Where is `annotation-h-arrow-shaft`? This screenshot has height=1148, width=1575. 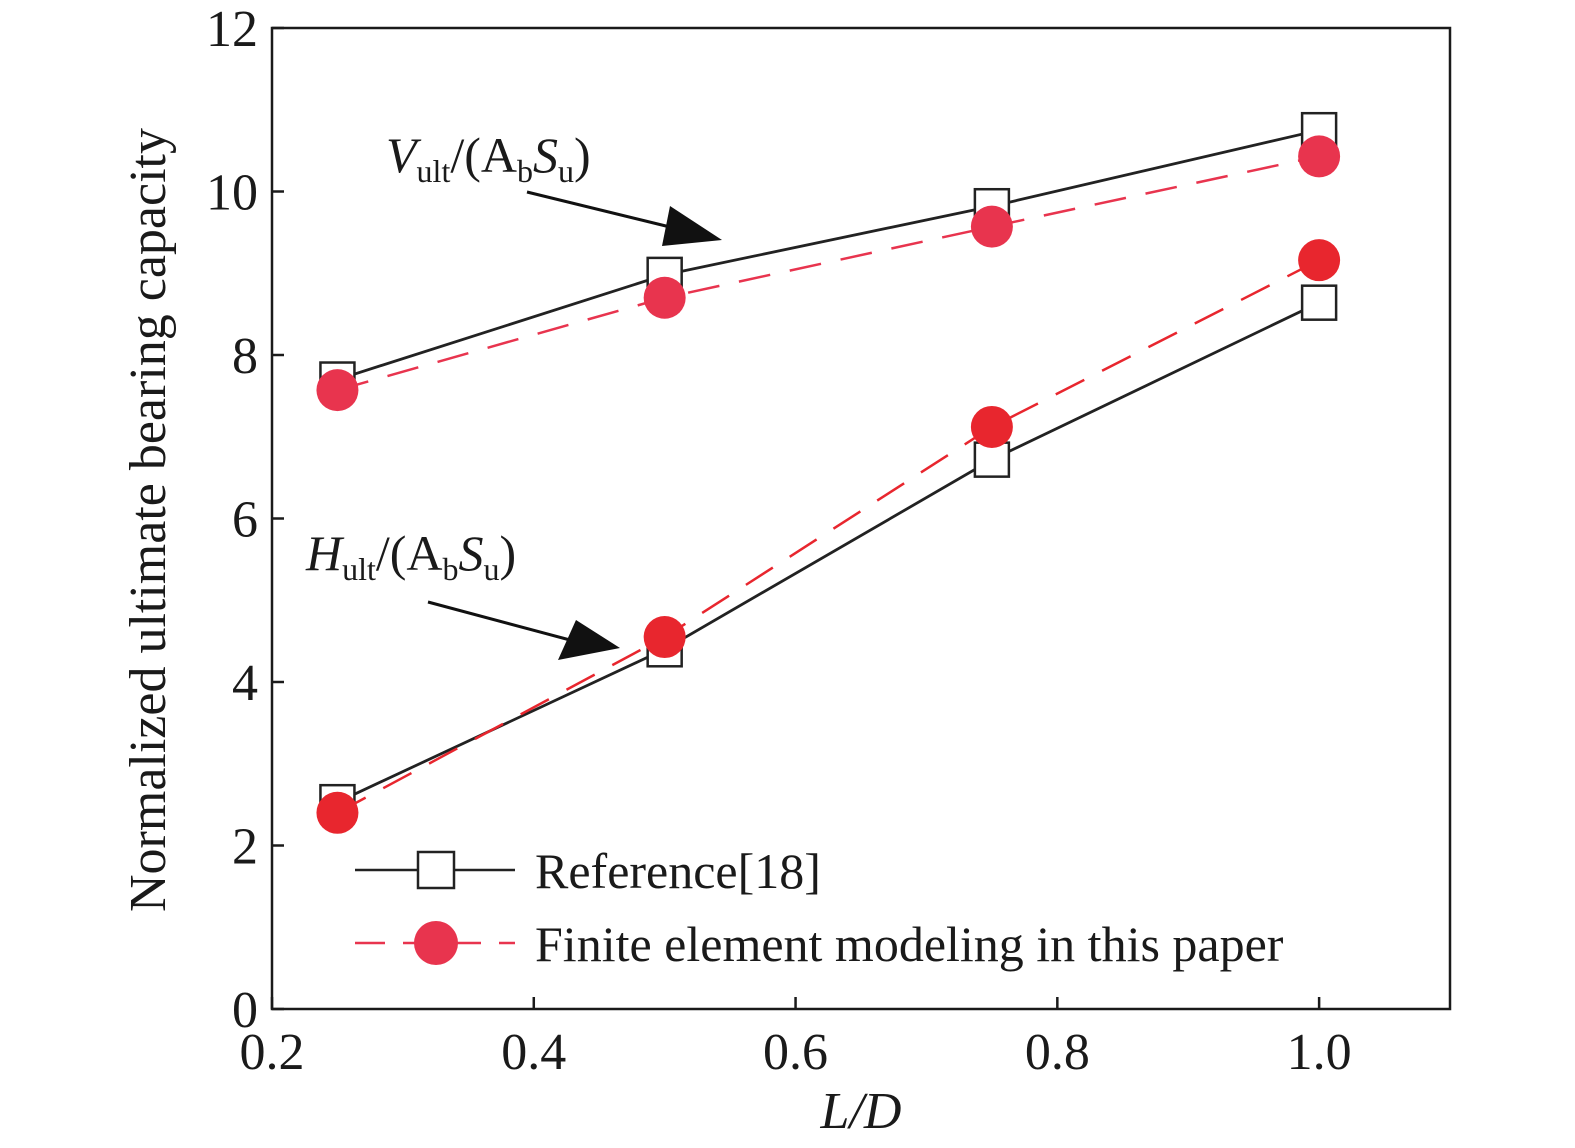
annotation-h-arrow-shaft is located at coordinates (499, 621).